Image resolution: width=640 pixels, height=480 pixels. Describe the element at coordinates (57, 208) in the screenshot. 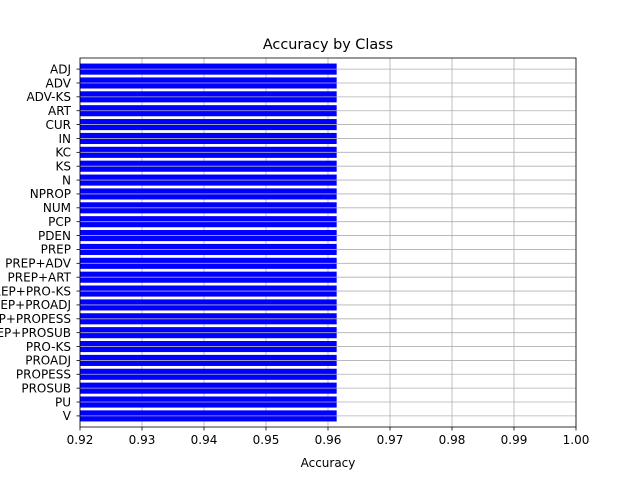

I see `y-tick-label: NUM` at that location.